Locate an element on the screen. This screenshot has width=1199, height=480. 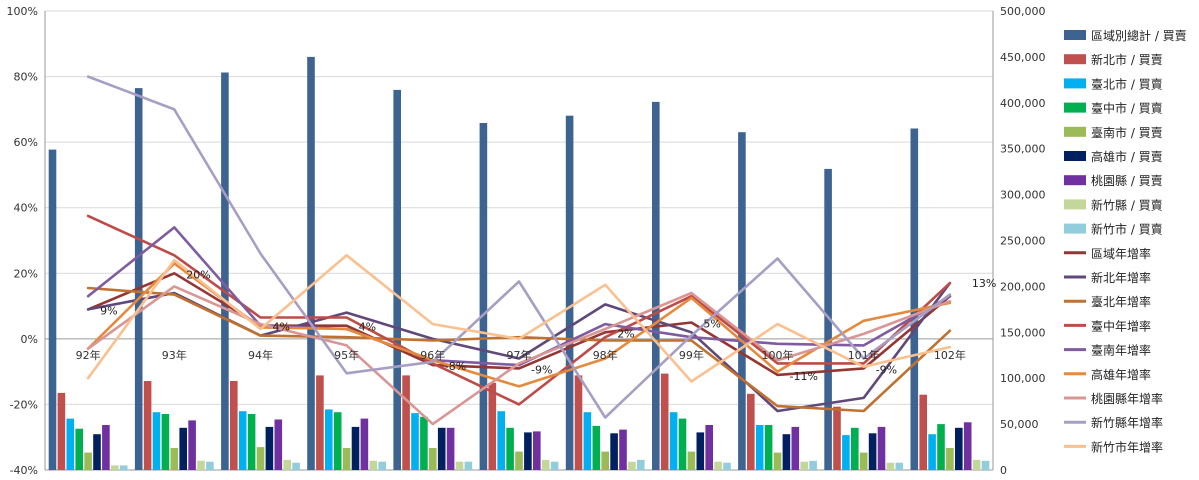
legend-label: 臺南年增率 is located at coordinates (1121, 350).